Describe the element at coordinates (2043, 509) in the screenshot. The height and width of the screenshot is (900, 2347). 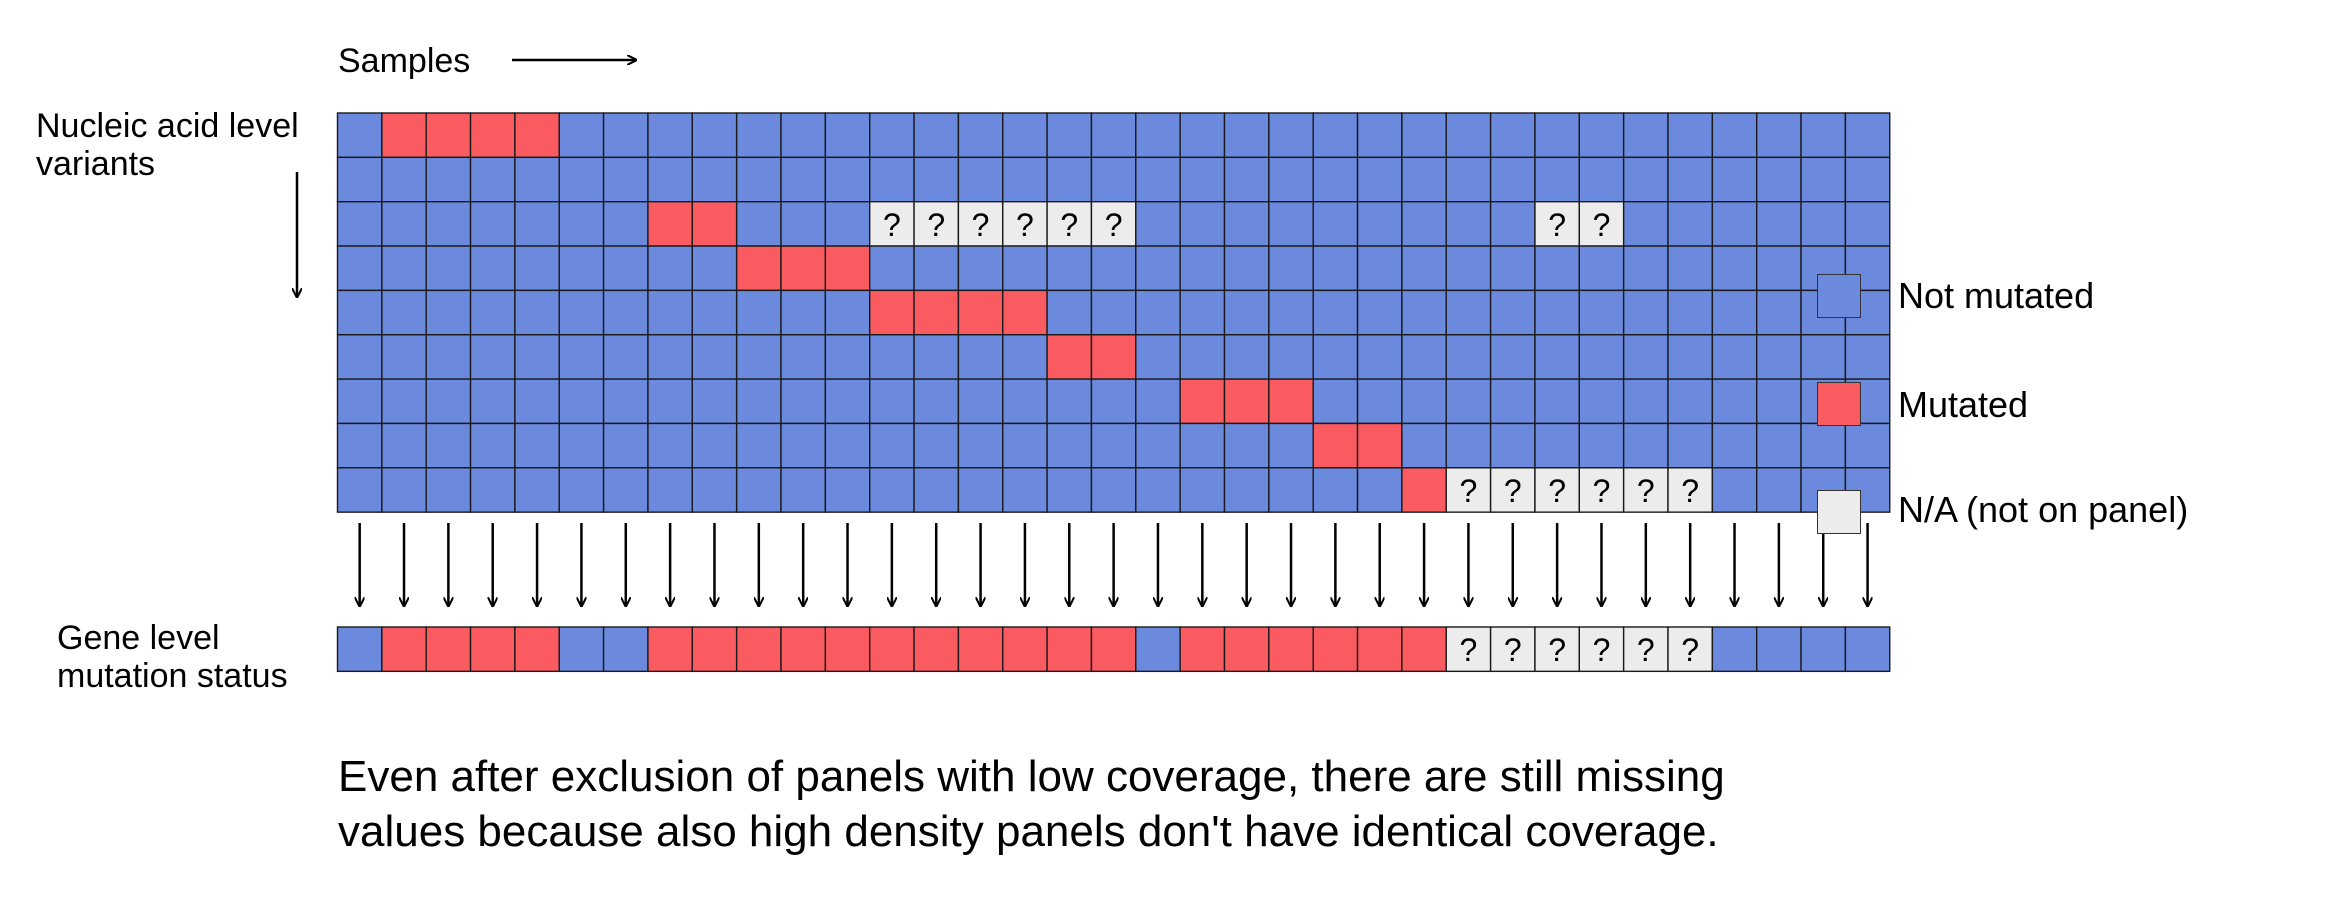
I see `legend-label-na: N/A (not on panel)` at that location.